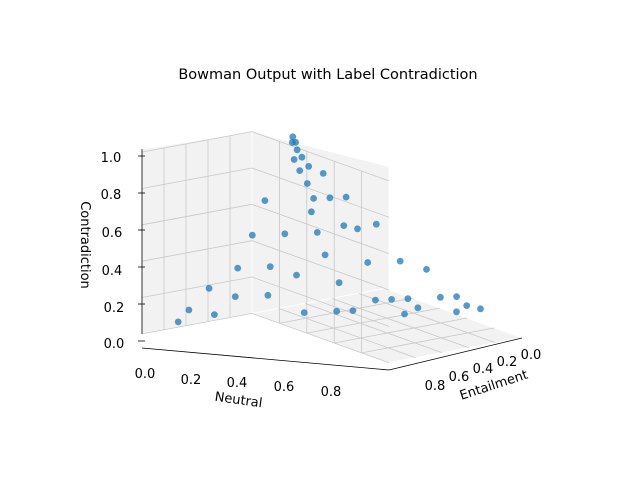 The image size is (640, 480). What do you see at coordinates (113, 251) in the screenshot?
I see `z-tick-labels: 0.0 0.2 0.4 0.6 0.8 1.0` at bounding box center [113, 251].